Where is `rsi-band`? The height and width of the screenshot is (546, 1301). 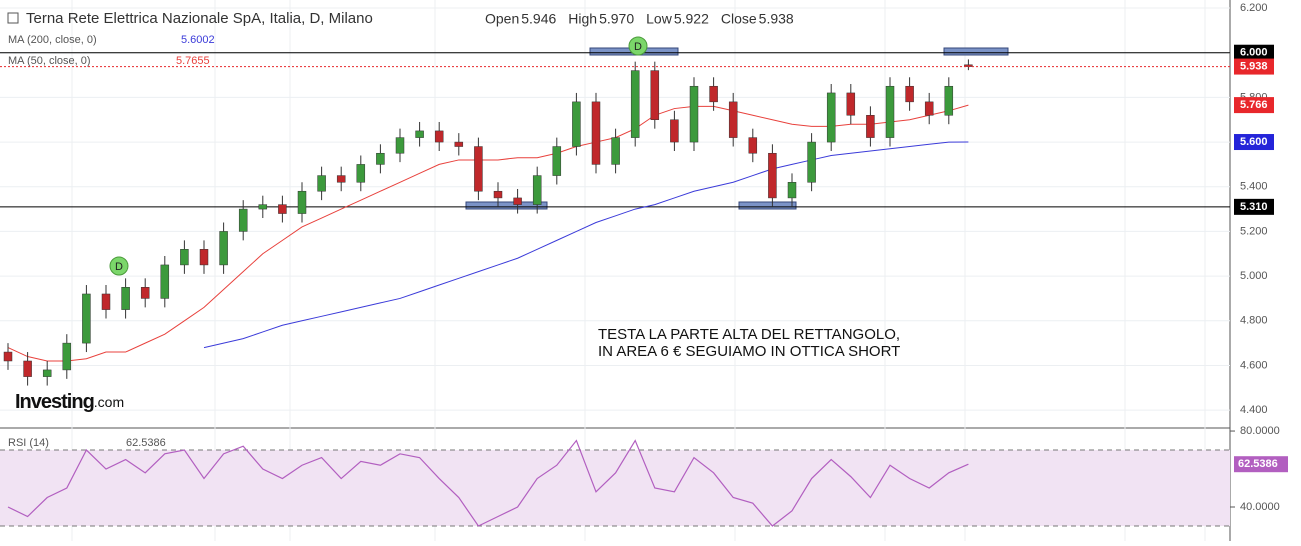
rsi-band is located at coordinates (615, 488).